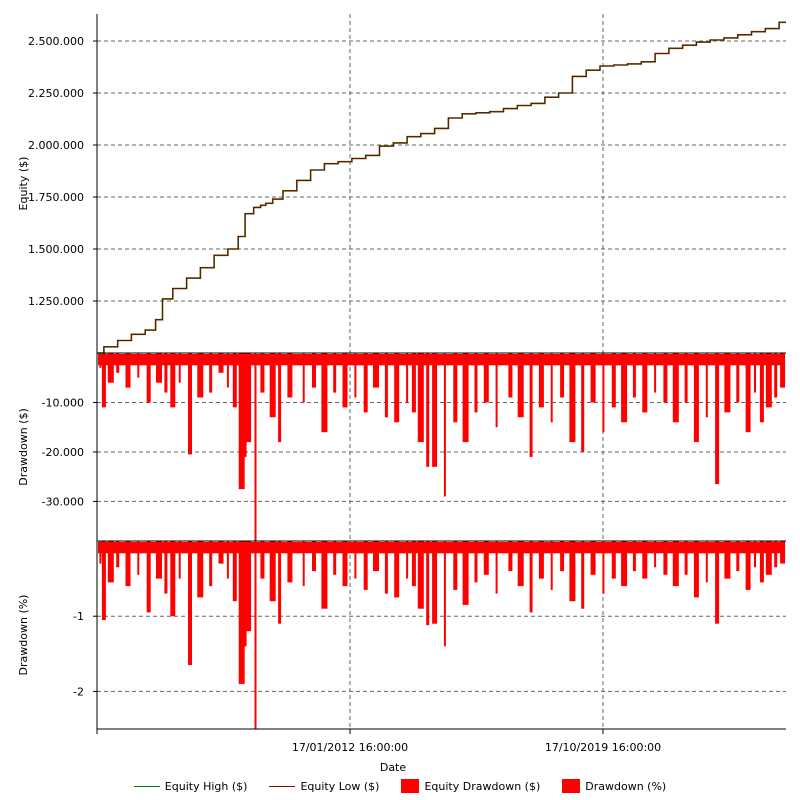 Image resolution: width=800 pixels, height=800 pixels. I want to click on legend-item-equity-drawdown: Equity Drawdown ($), so click(470, 786).